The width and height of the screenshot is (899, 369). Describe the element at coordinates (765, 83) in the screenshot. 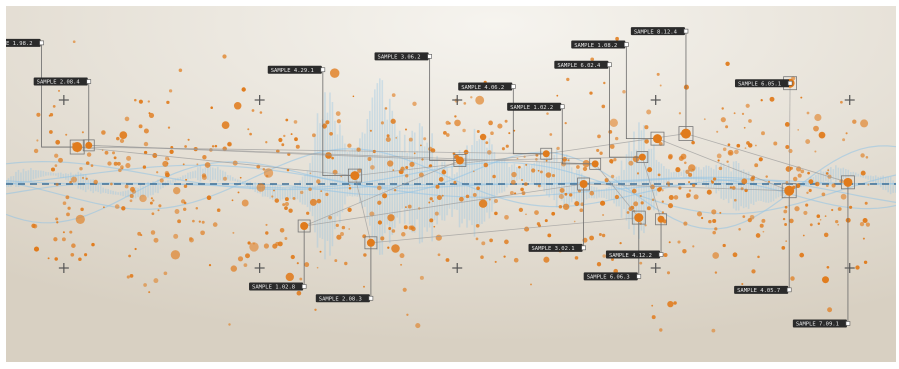

I see `highlight-marker: SAMPLE 6.05.1` at that location.